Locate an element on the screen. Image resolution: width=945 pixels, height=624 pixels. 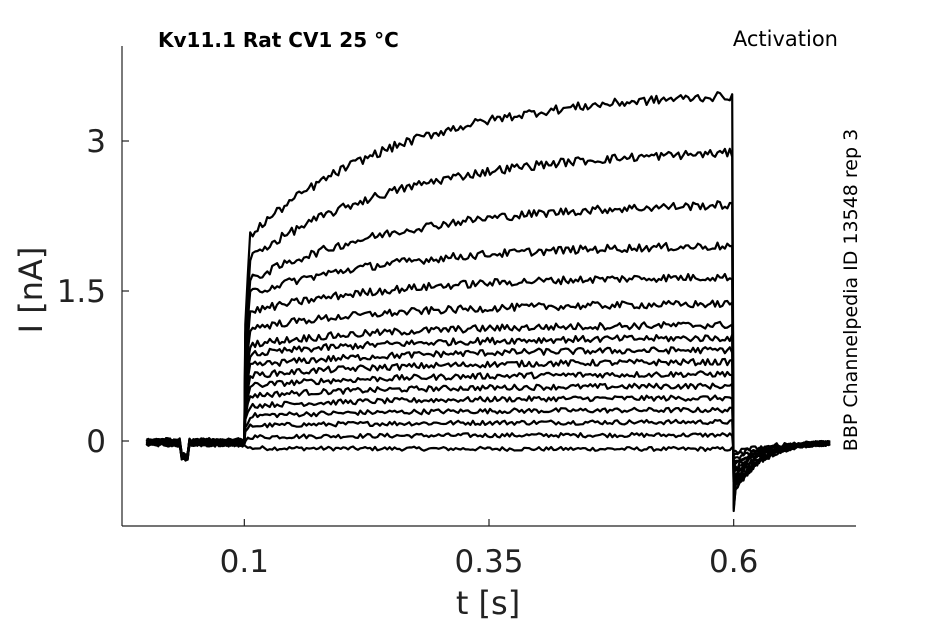
source-label: BBP Channelpedia ID 13548 rep 3 is located at coordinates (851, 290).